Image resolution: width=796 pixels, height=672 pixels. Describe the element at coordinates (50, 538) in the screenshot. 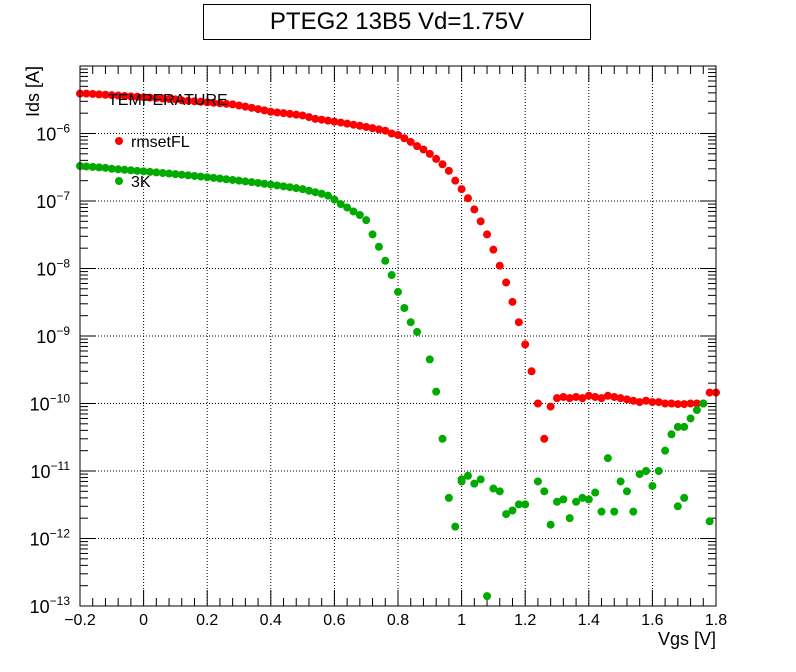

I see `y-tick-label: 10−12` at that location.